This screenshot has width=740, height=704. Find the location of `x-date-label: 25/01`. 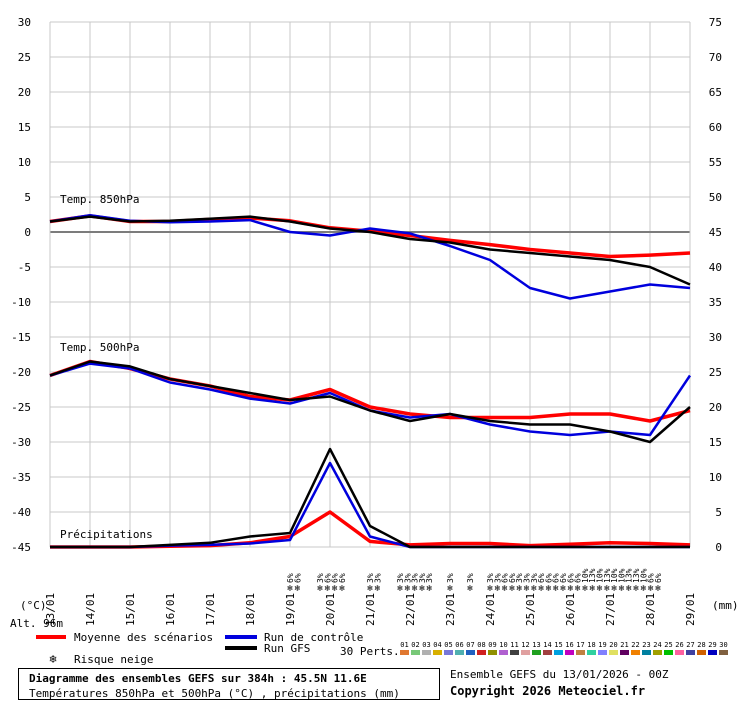

x-date-label: 25/01 is located at coordinates (530, 609).